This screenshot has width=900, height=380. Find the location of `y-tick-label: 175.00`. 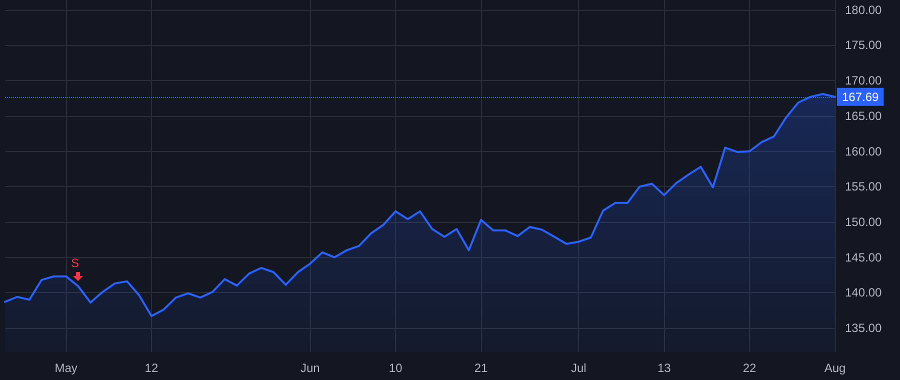

y-tick-label: 175.00 is located at coordinates (863, 45).